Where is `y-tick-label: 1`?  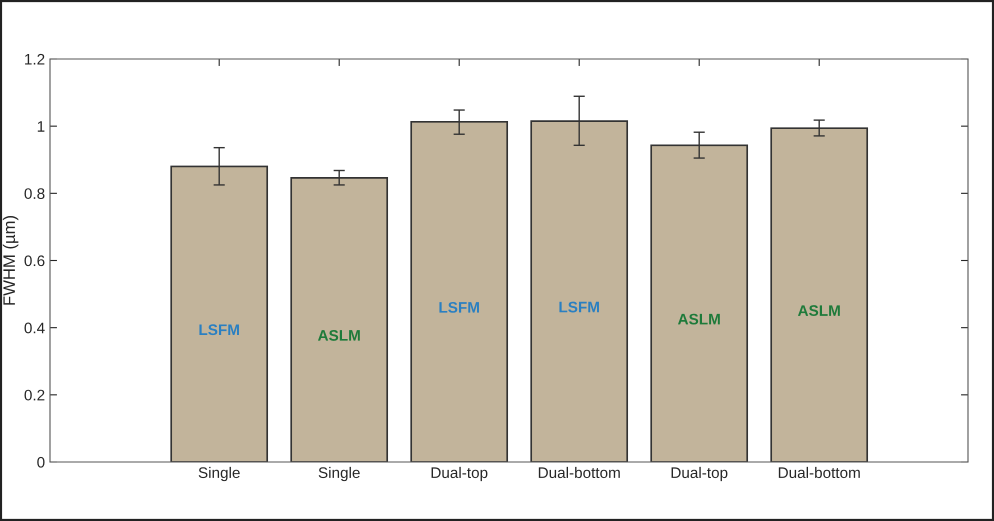 y-tick-label: 1 is located at coordinates (41, 126).